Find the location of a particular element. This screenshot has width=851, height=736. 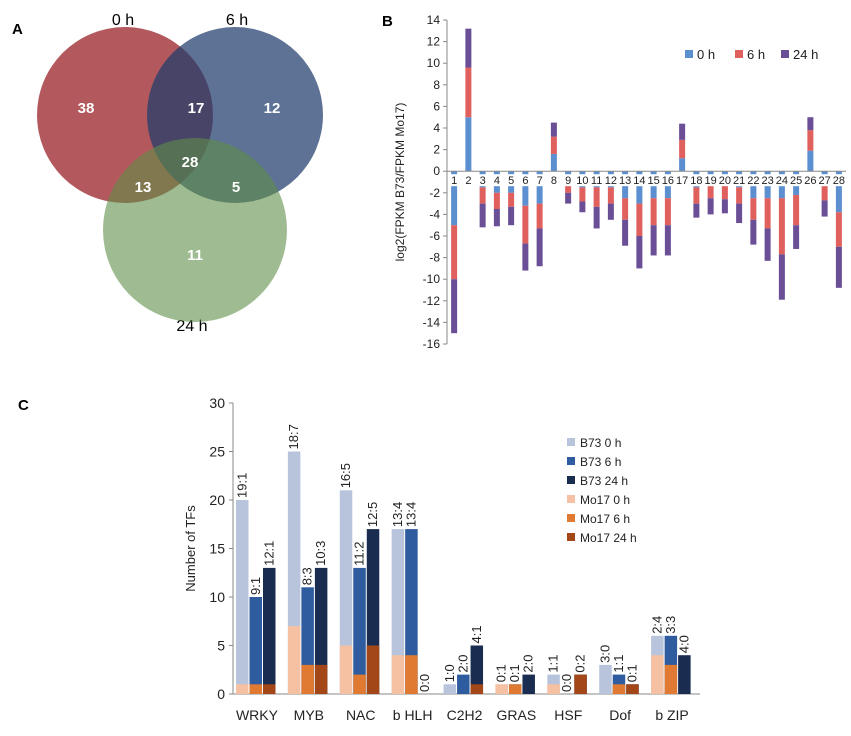

data-label: 9:1 is located at coordinates (255, 586).